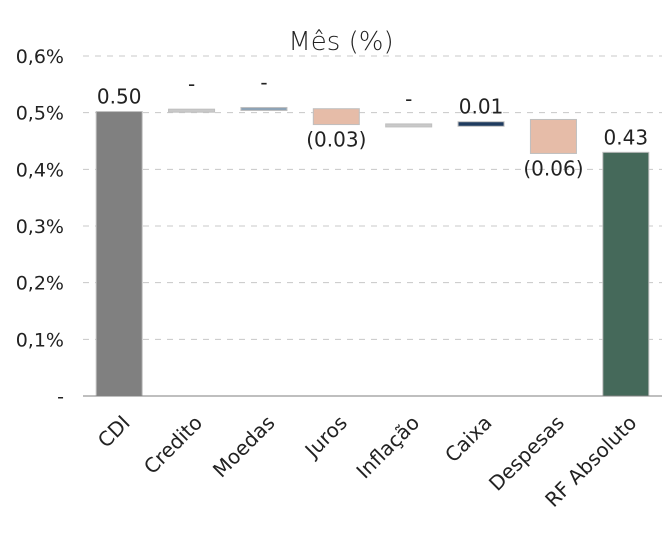 The width and height of the screenshot is (666, 535). What do you see at coordinates (119, 97) in the screenshot?
I see `data-label-0: 0.50` at bounding box center [119, 97].